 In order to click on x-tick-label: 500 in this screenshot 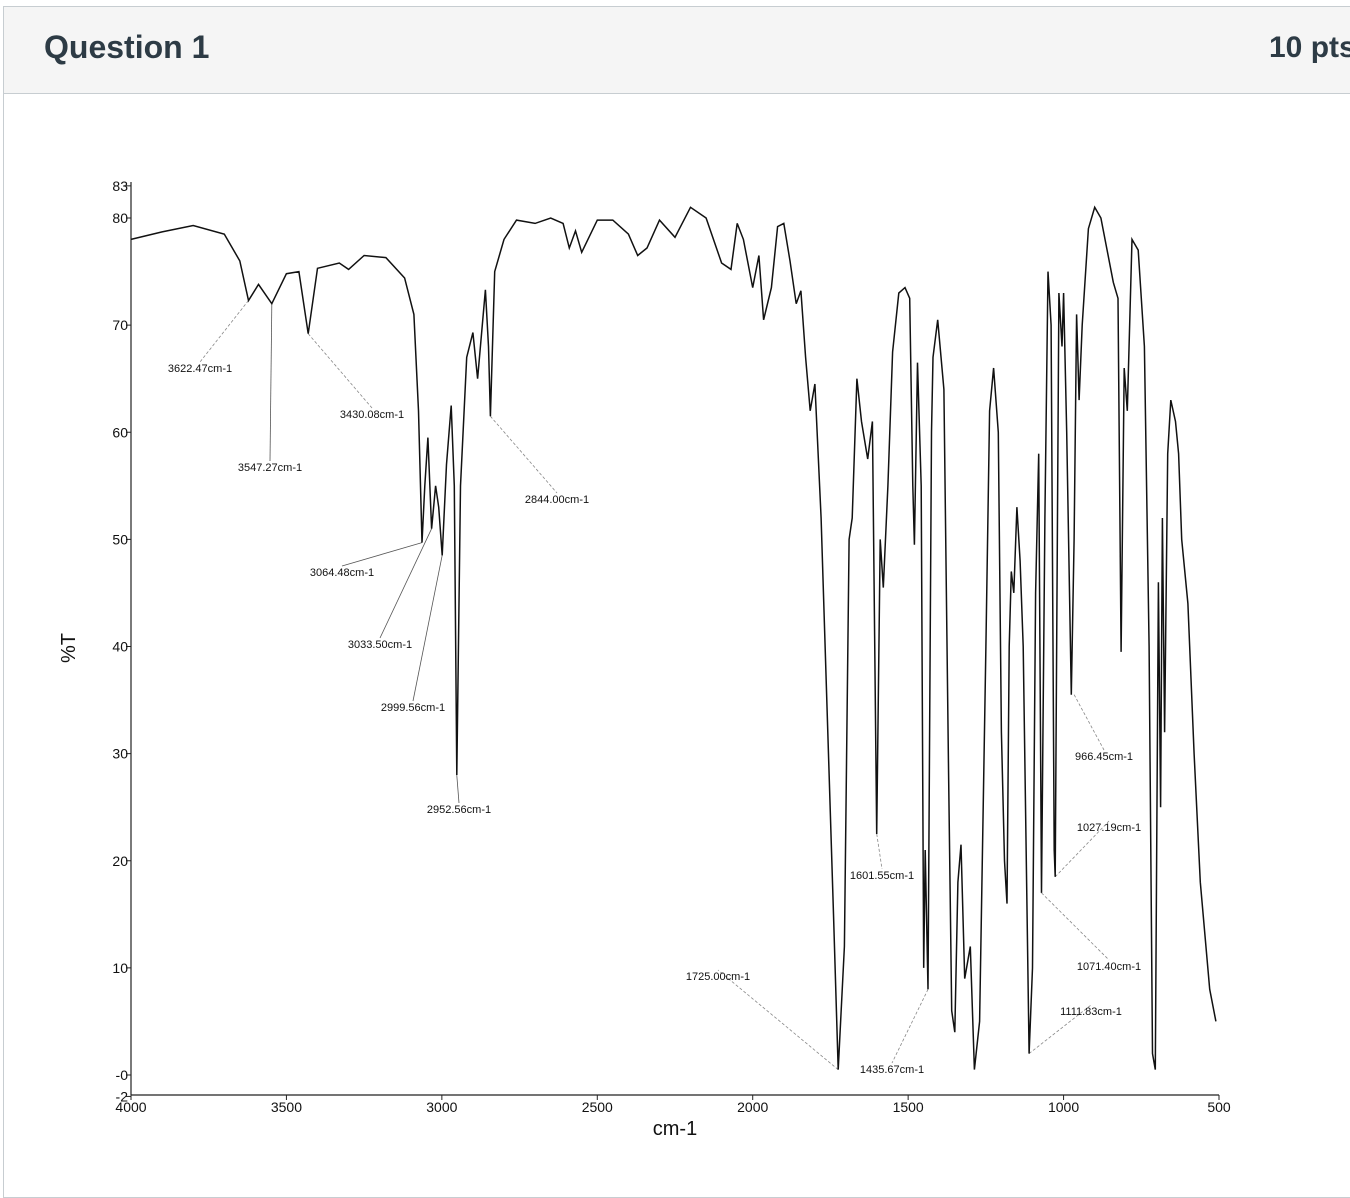, I will do `click(1219, 1107)`.